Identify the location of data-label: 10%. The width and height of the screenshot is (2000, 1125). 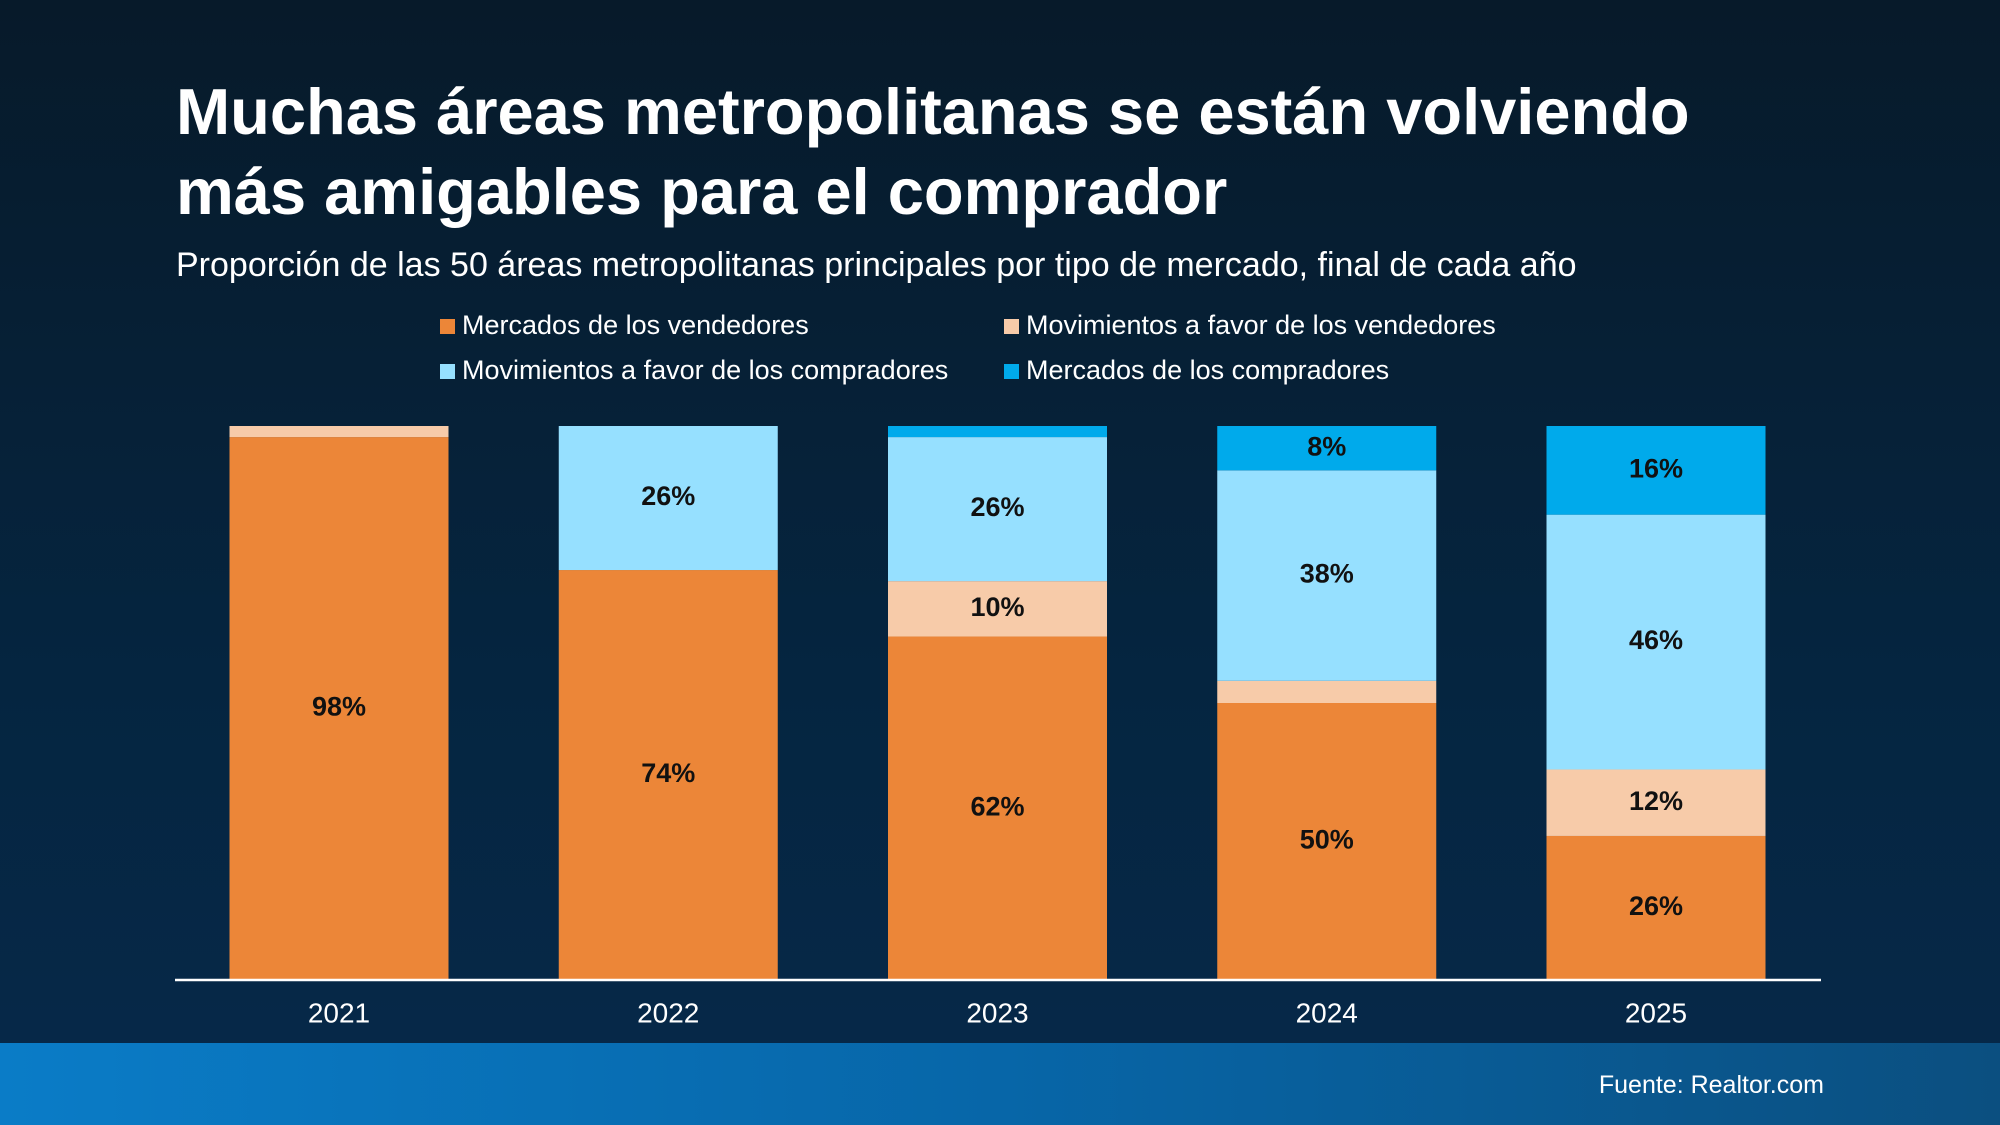
(997, 607).